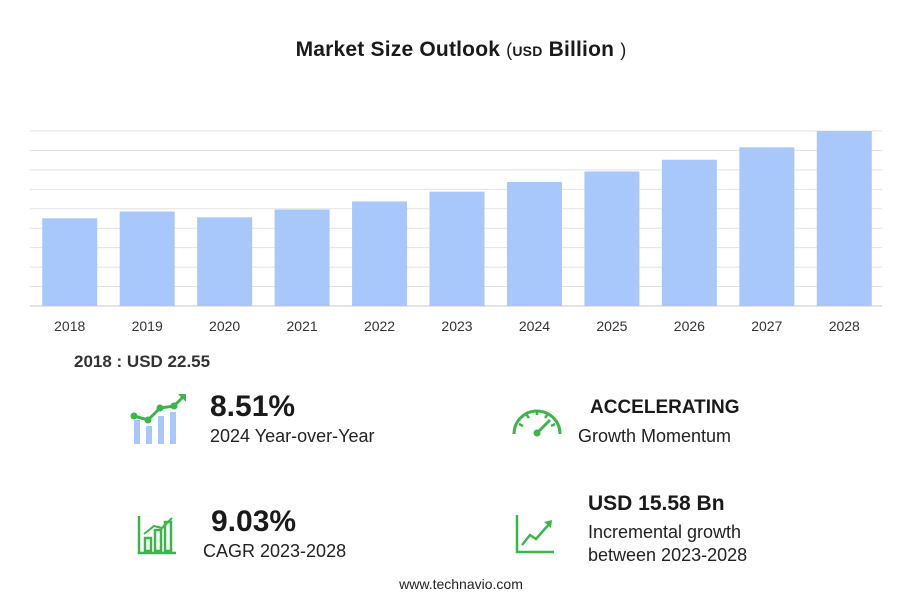 This screenshot has width=922, height=595. I want to click on x-tick-label: 2028, so click(844, 326).